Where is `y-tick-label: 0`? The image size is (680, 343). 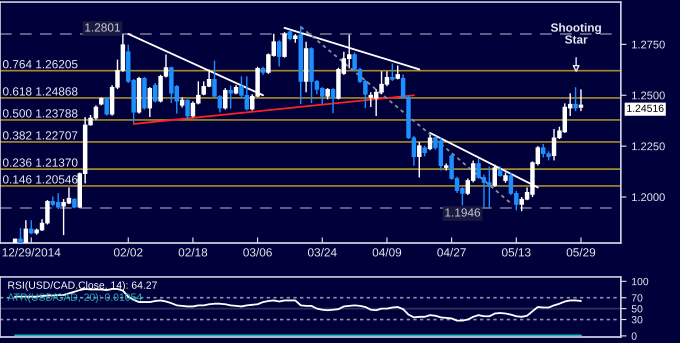 y-tick-label: 0 is located at coordinates (634, 336).